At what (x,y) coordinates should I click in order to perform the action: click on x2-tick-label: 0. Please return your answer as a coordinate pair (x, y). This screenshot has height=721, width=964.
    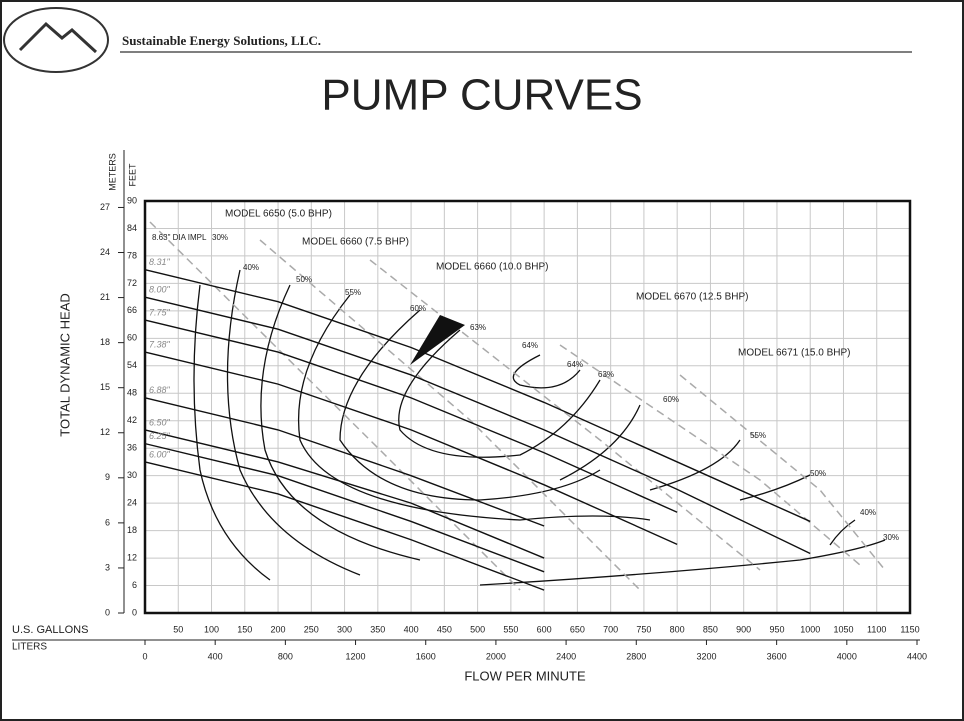
    Looking at the image, I should click on (144, 656).